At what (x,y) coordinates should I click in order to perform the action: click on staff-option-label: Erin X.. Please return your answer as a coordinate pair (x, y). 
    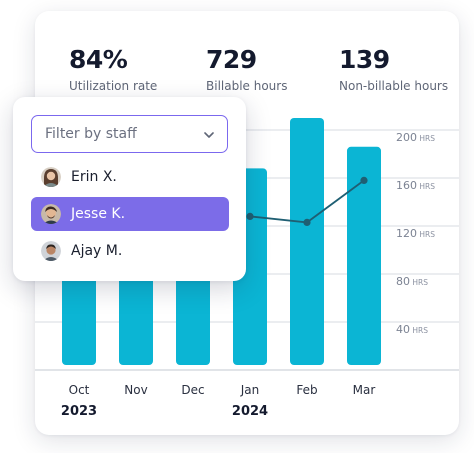
    Looking at the image, I should click on (94, 177).